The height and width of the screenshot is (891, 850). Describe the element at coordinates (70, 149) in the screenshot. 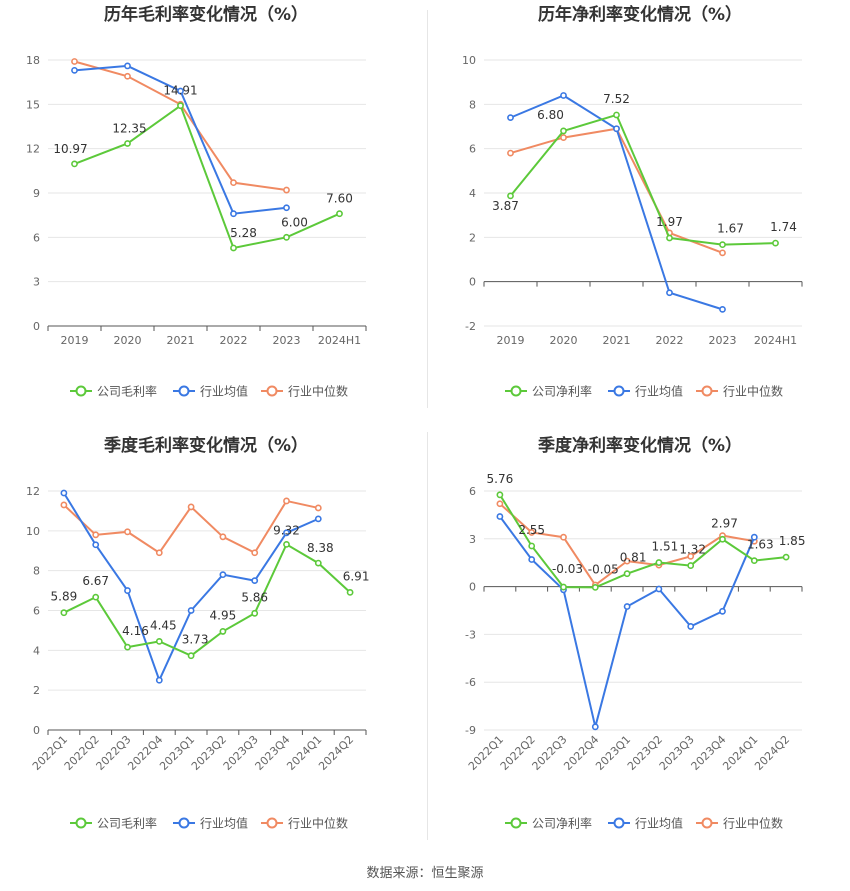

I see `data-label: 10.97` at that location.